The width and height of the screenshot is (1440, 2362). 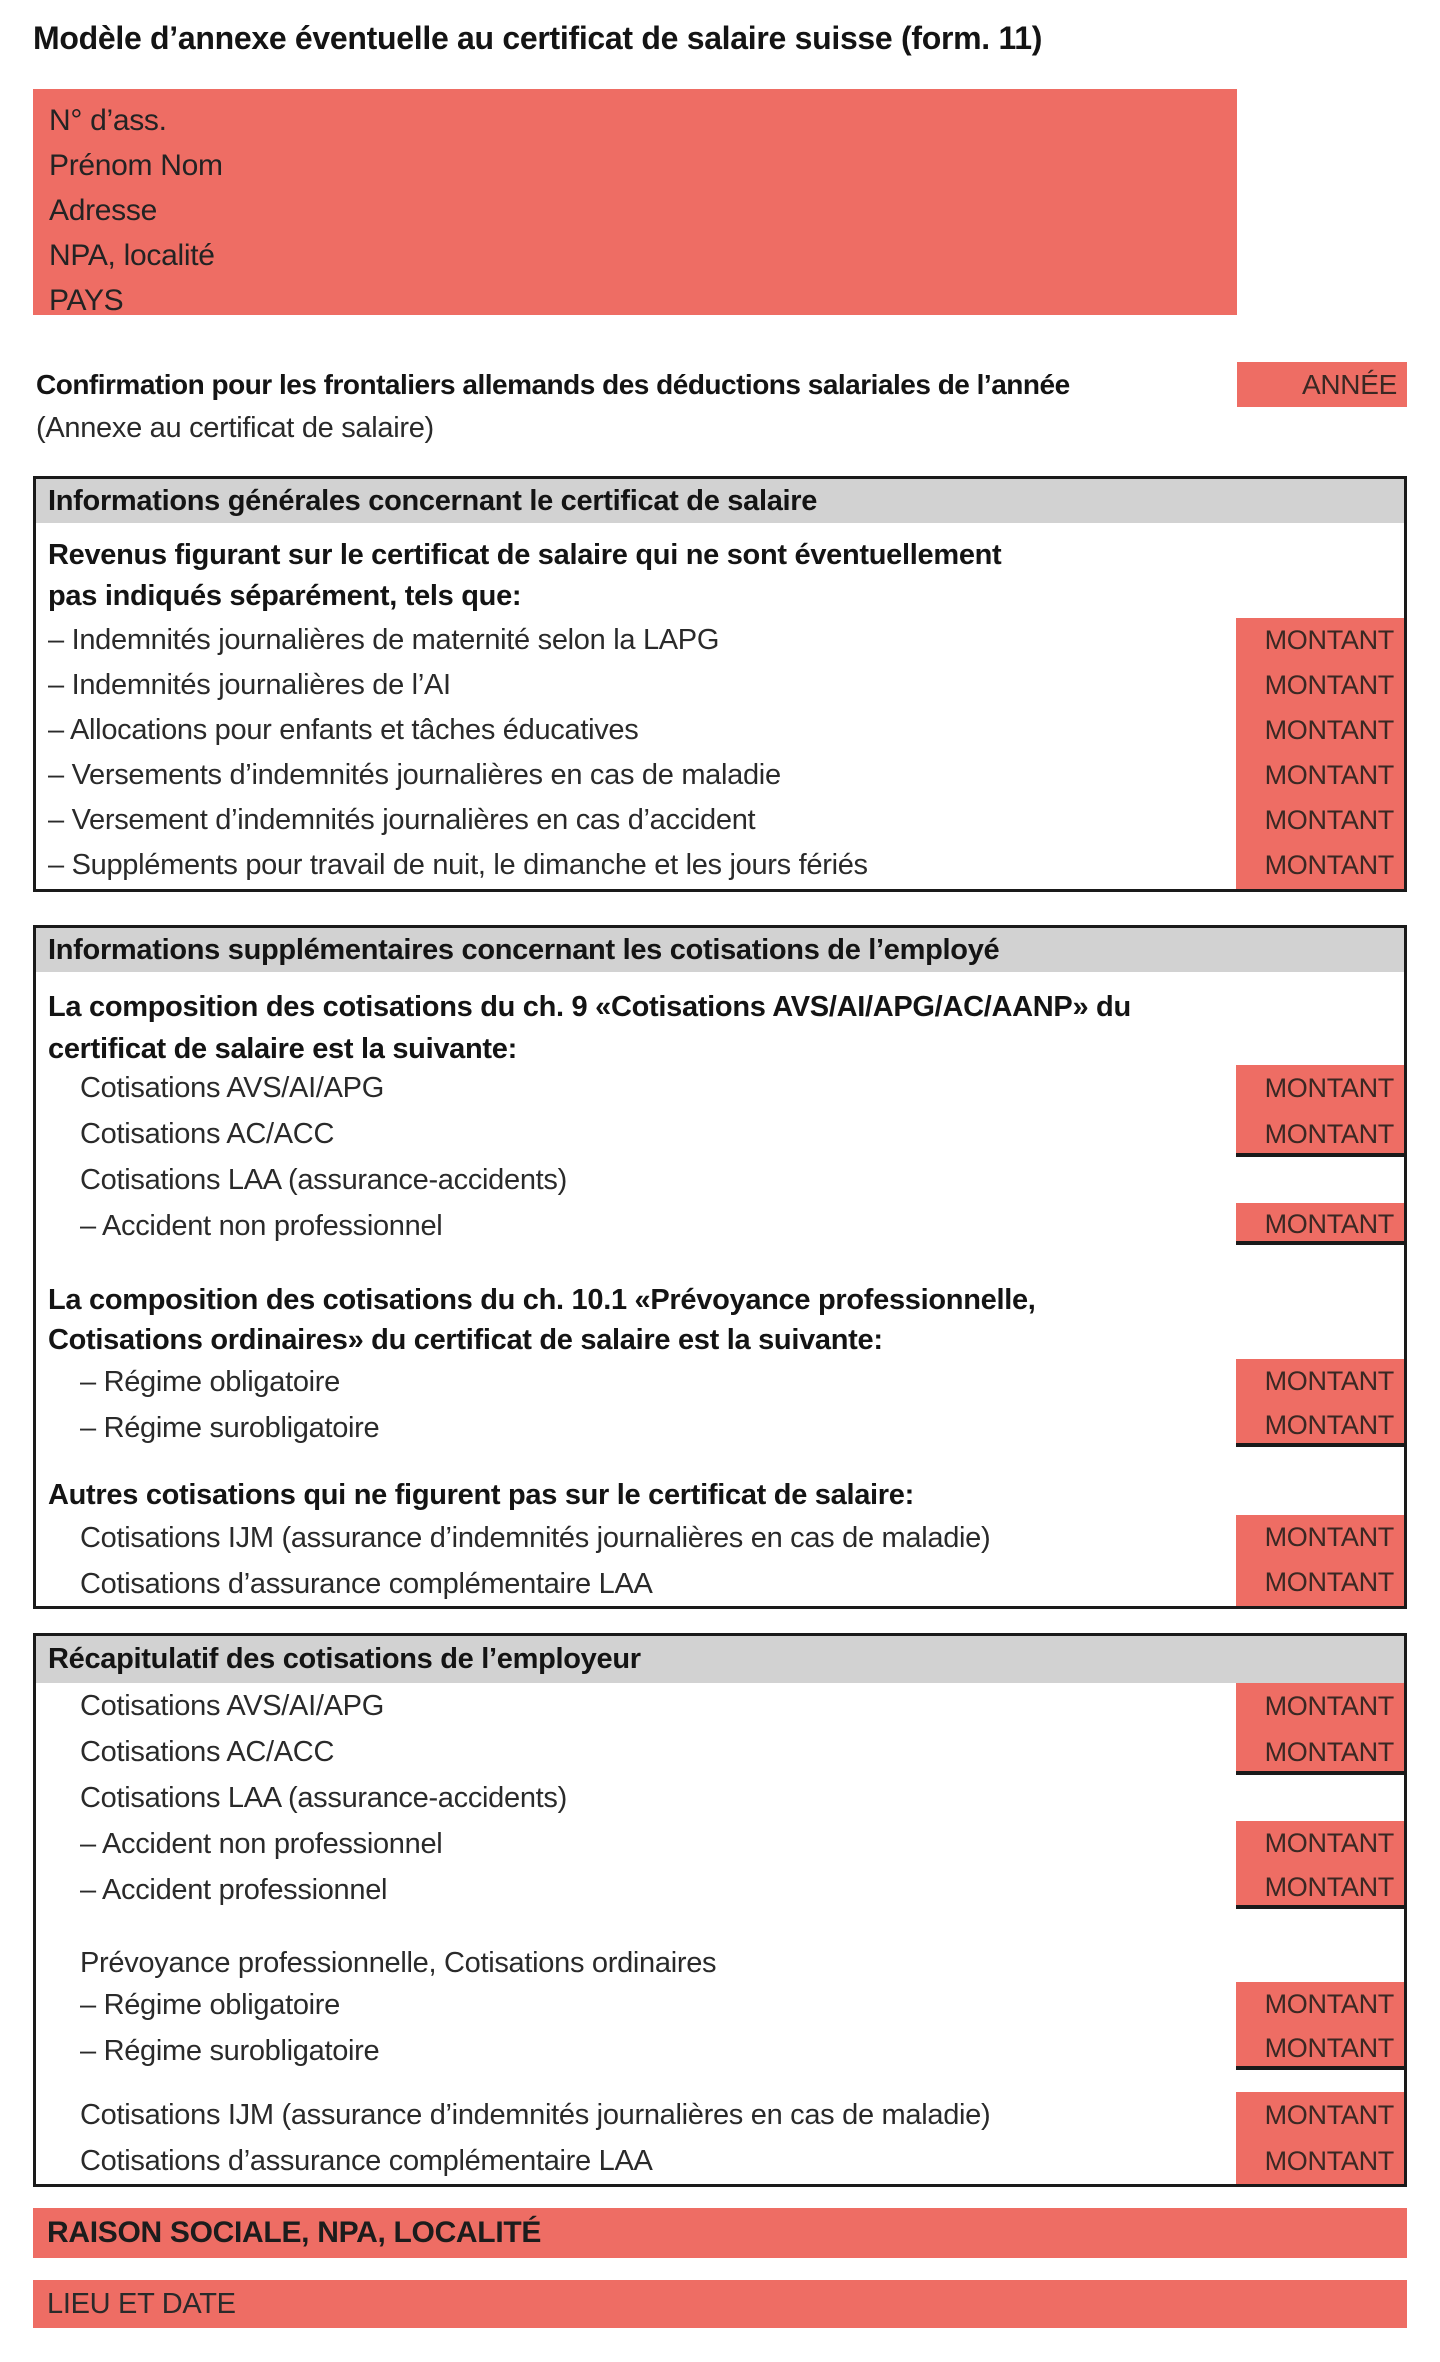 What do you see at coordinates (235, 428) in the screenshot?
I see `confirmation-subtitle: (Annexe au certificat de salaire)` at bounding box center [235, 428].